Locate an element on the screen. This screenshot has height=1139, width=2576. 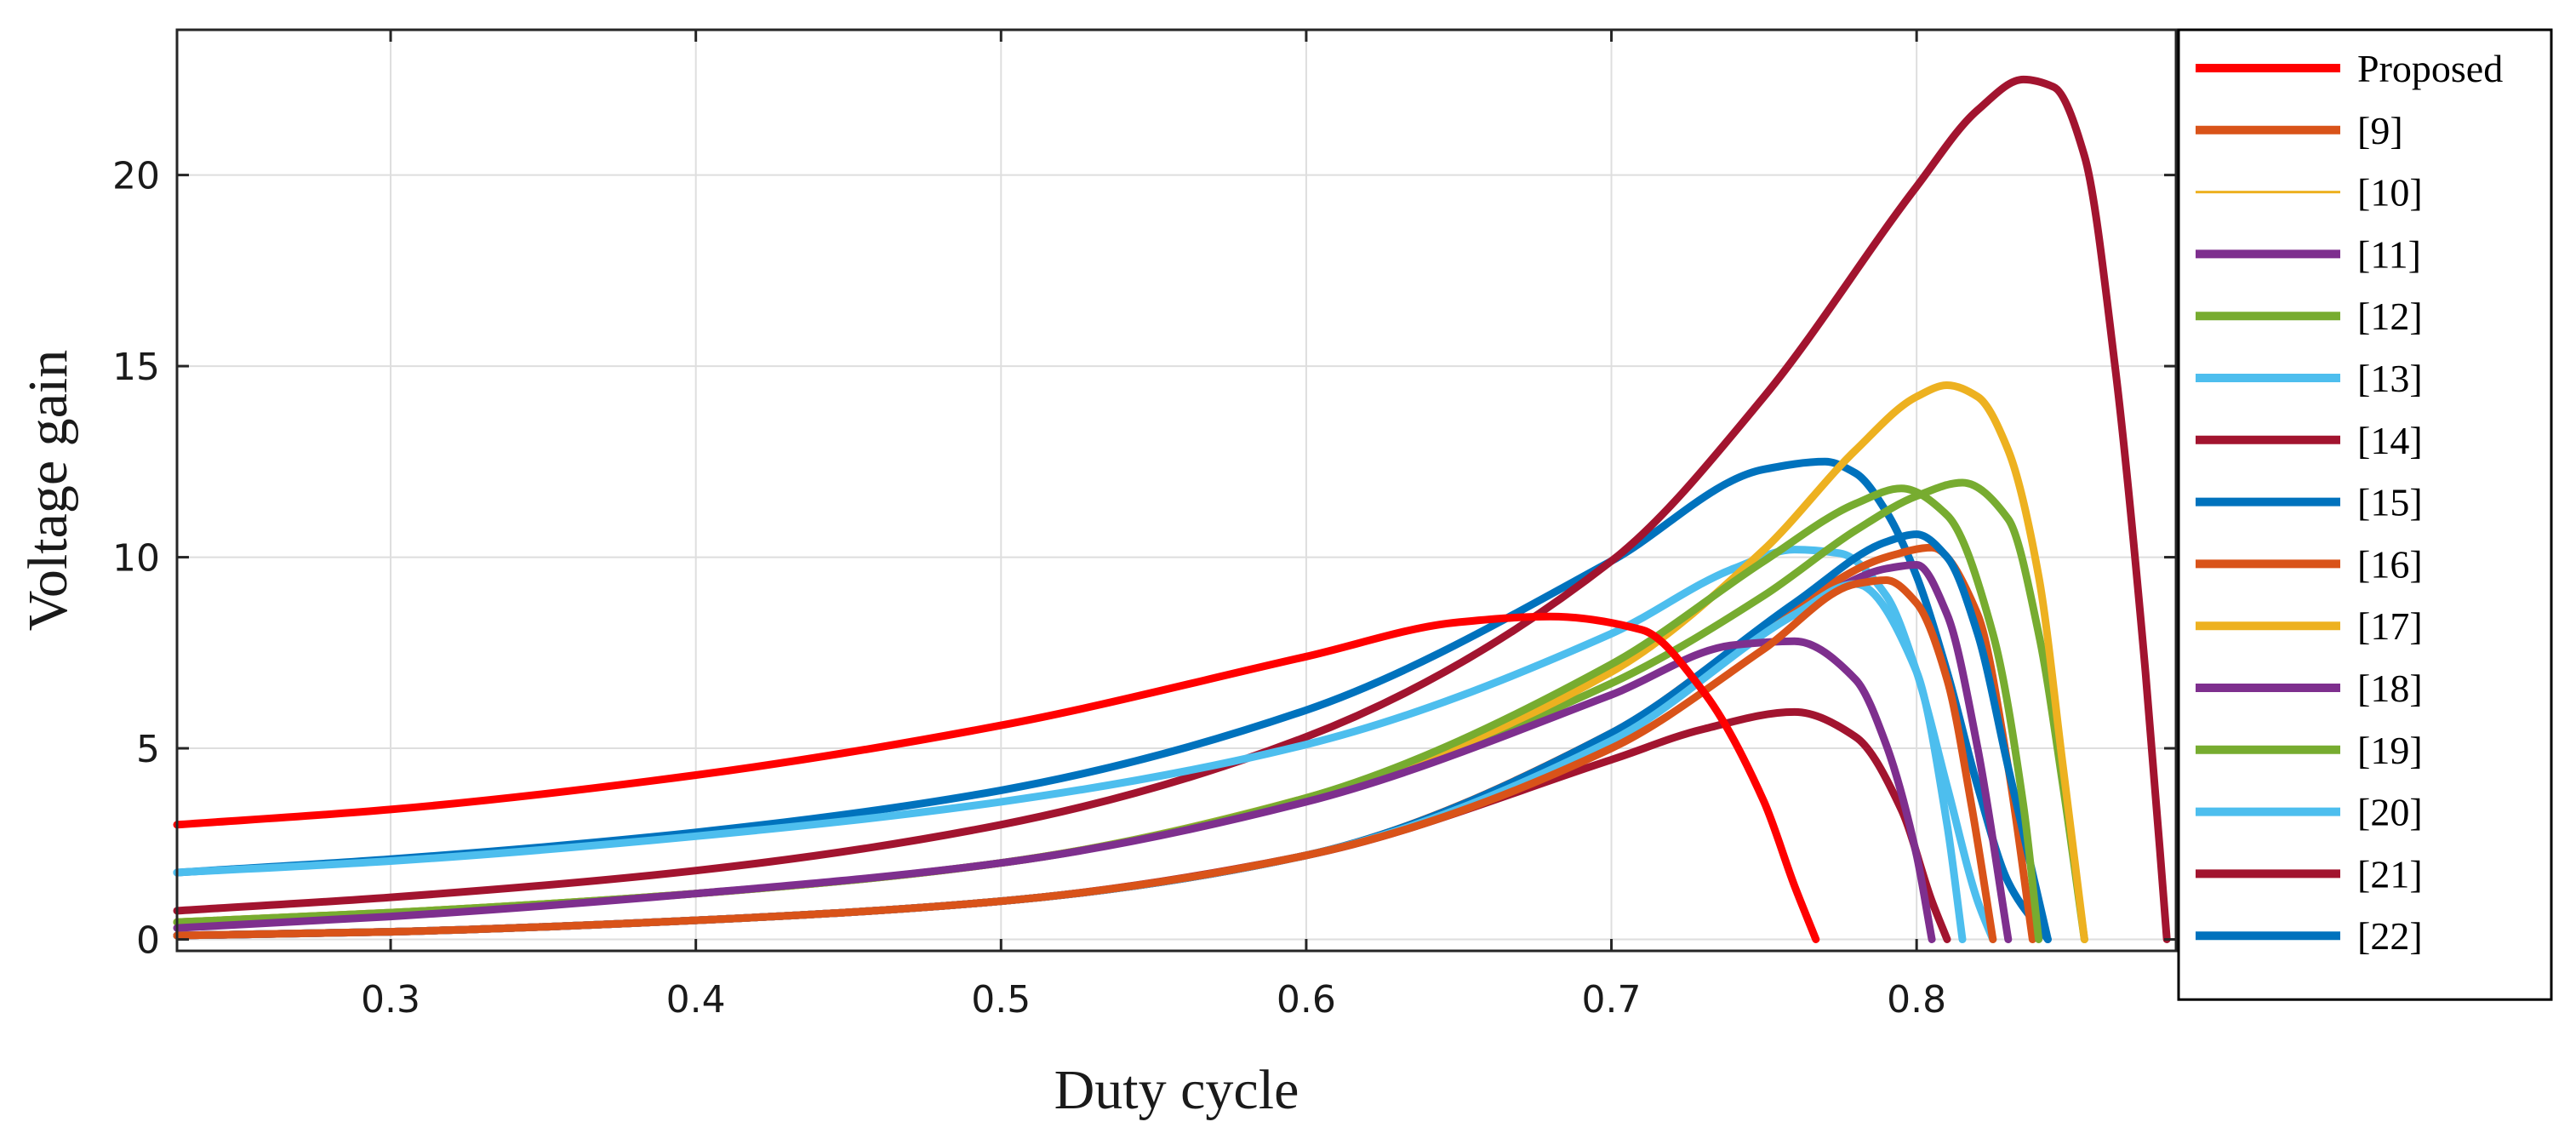
y-tick-label: 5 is located at coordinates (148, 749).